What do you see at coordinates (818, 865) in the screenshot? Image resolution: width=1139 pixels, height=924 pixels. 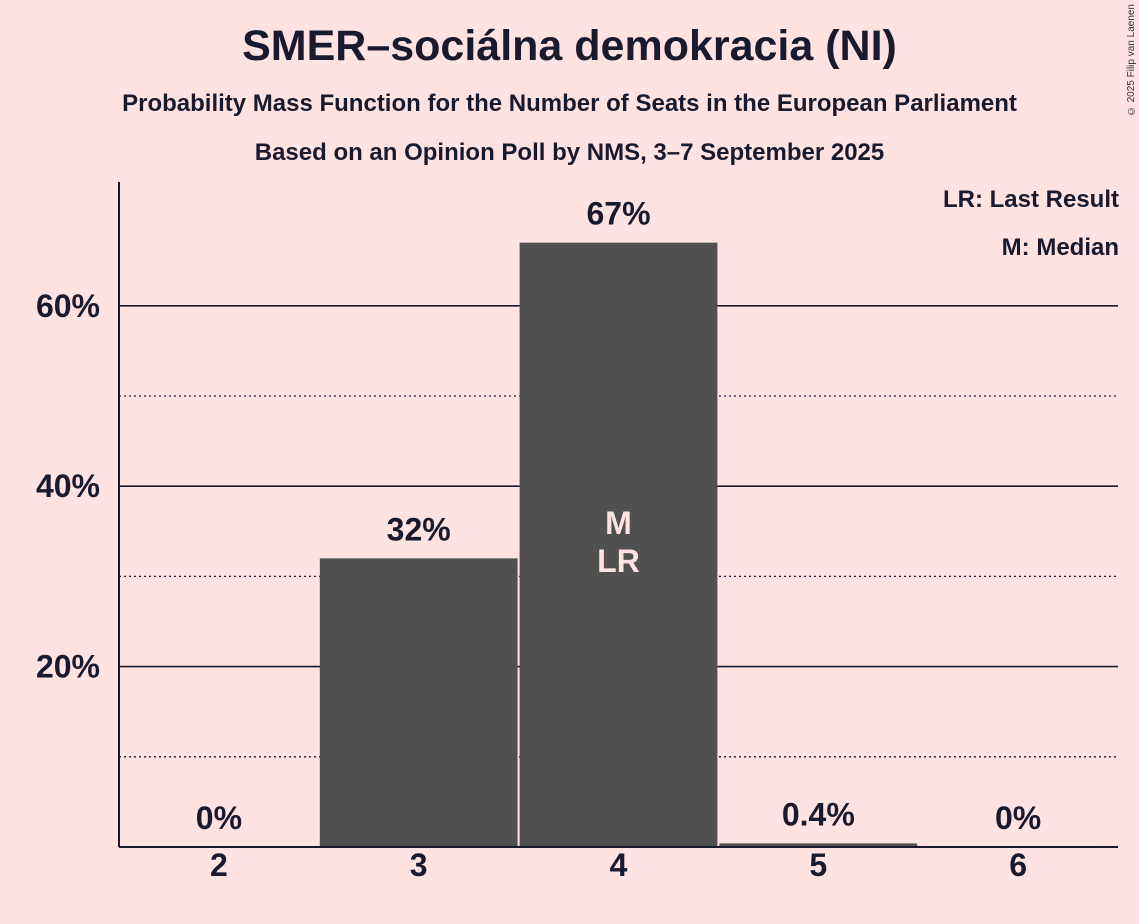 I see `x-tick-label: 5` at bounding box center [818, 865].